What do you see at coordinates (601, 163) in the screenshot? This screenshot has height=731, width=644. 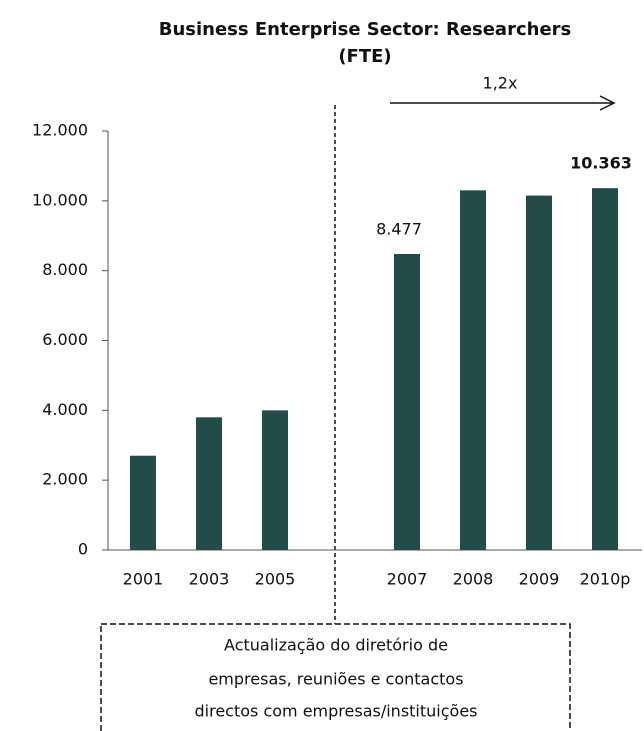 I see `data-label: 10.363` at bounding box center [601, 163].